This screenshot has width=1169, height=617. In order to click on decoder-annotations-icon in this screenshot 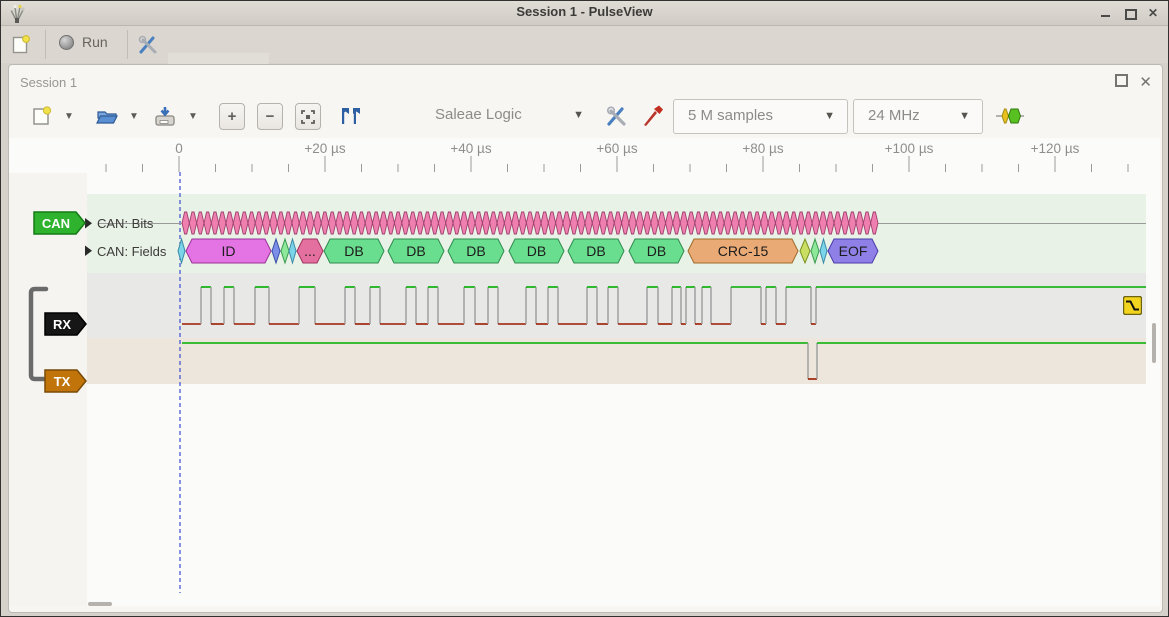, I will do `click(1010, 116)`.